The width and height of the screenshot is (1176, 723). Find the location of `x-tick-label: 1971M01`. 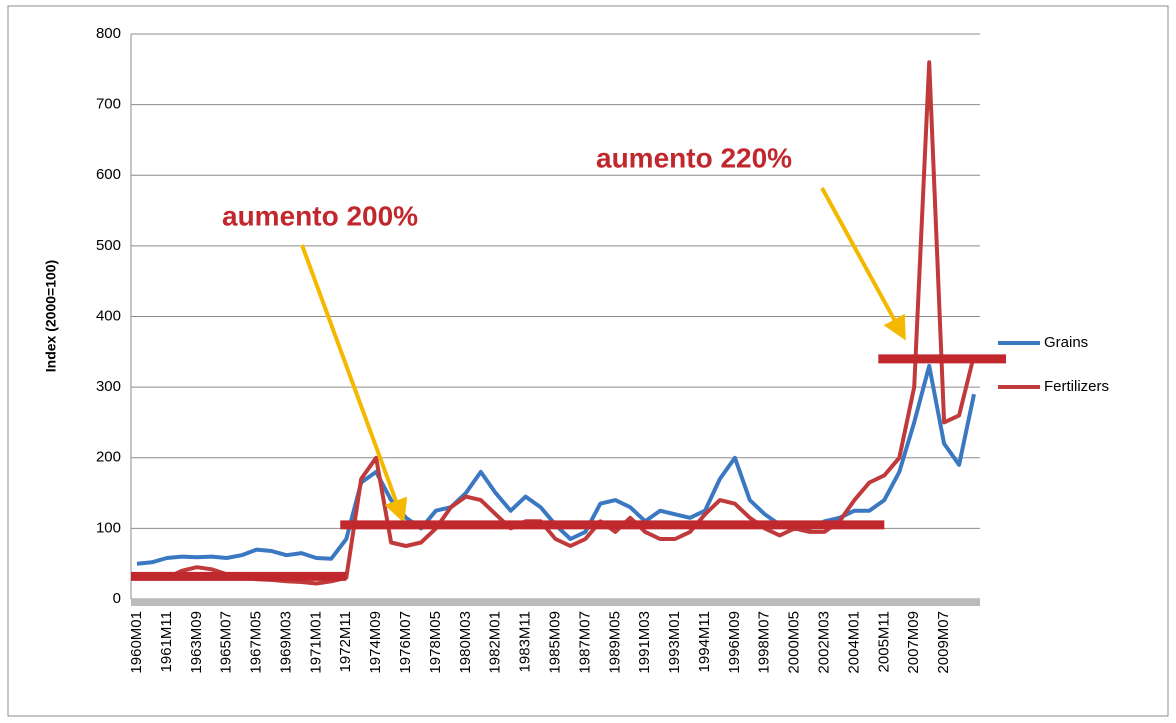

x-tick-label: 1971M01 is located at coordinates (315, 642).